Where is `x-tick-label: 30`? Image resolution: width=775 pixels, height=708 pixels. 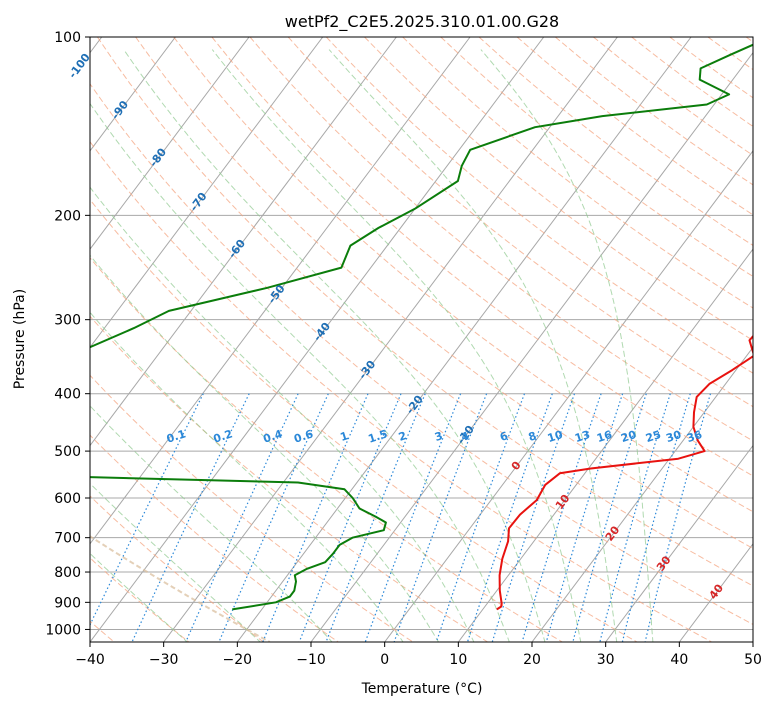
x-tick-label: 30 is located at coordinates (606, 660).